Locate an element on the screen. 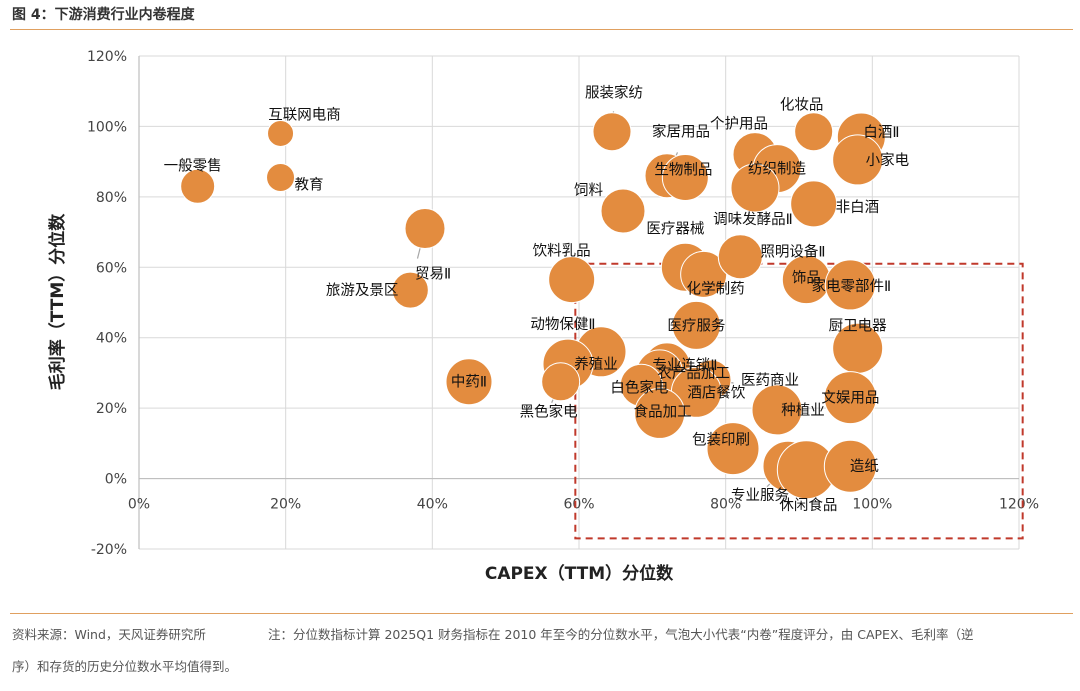  point-label: 养殖业 is located at coordinates (596, 364).